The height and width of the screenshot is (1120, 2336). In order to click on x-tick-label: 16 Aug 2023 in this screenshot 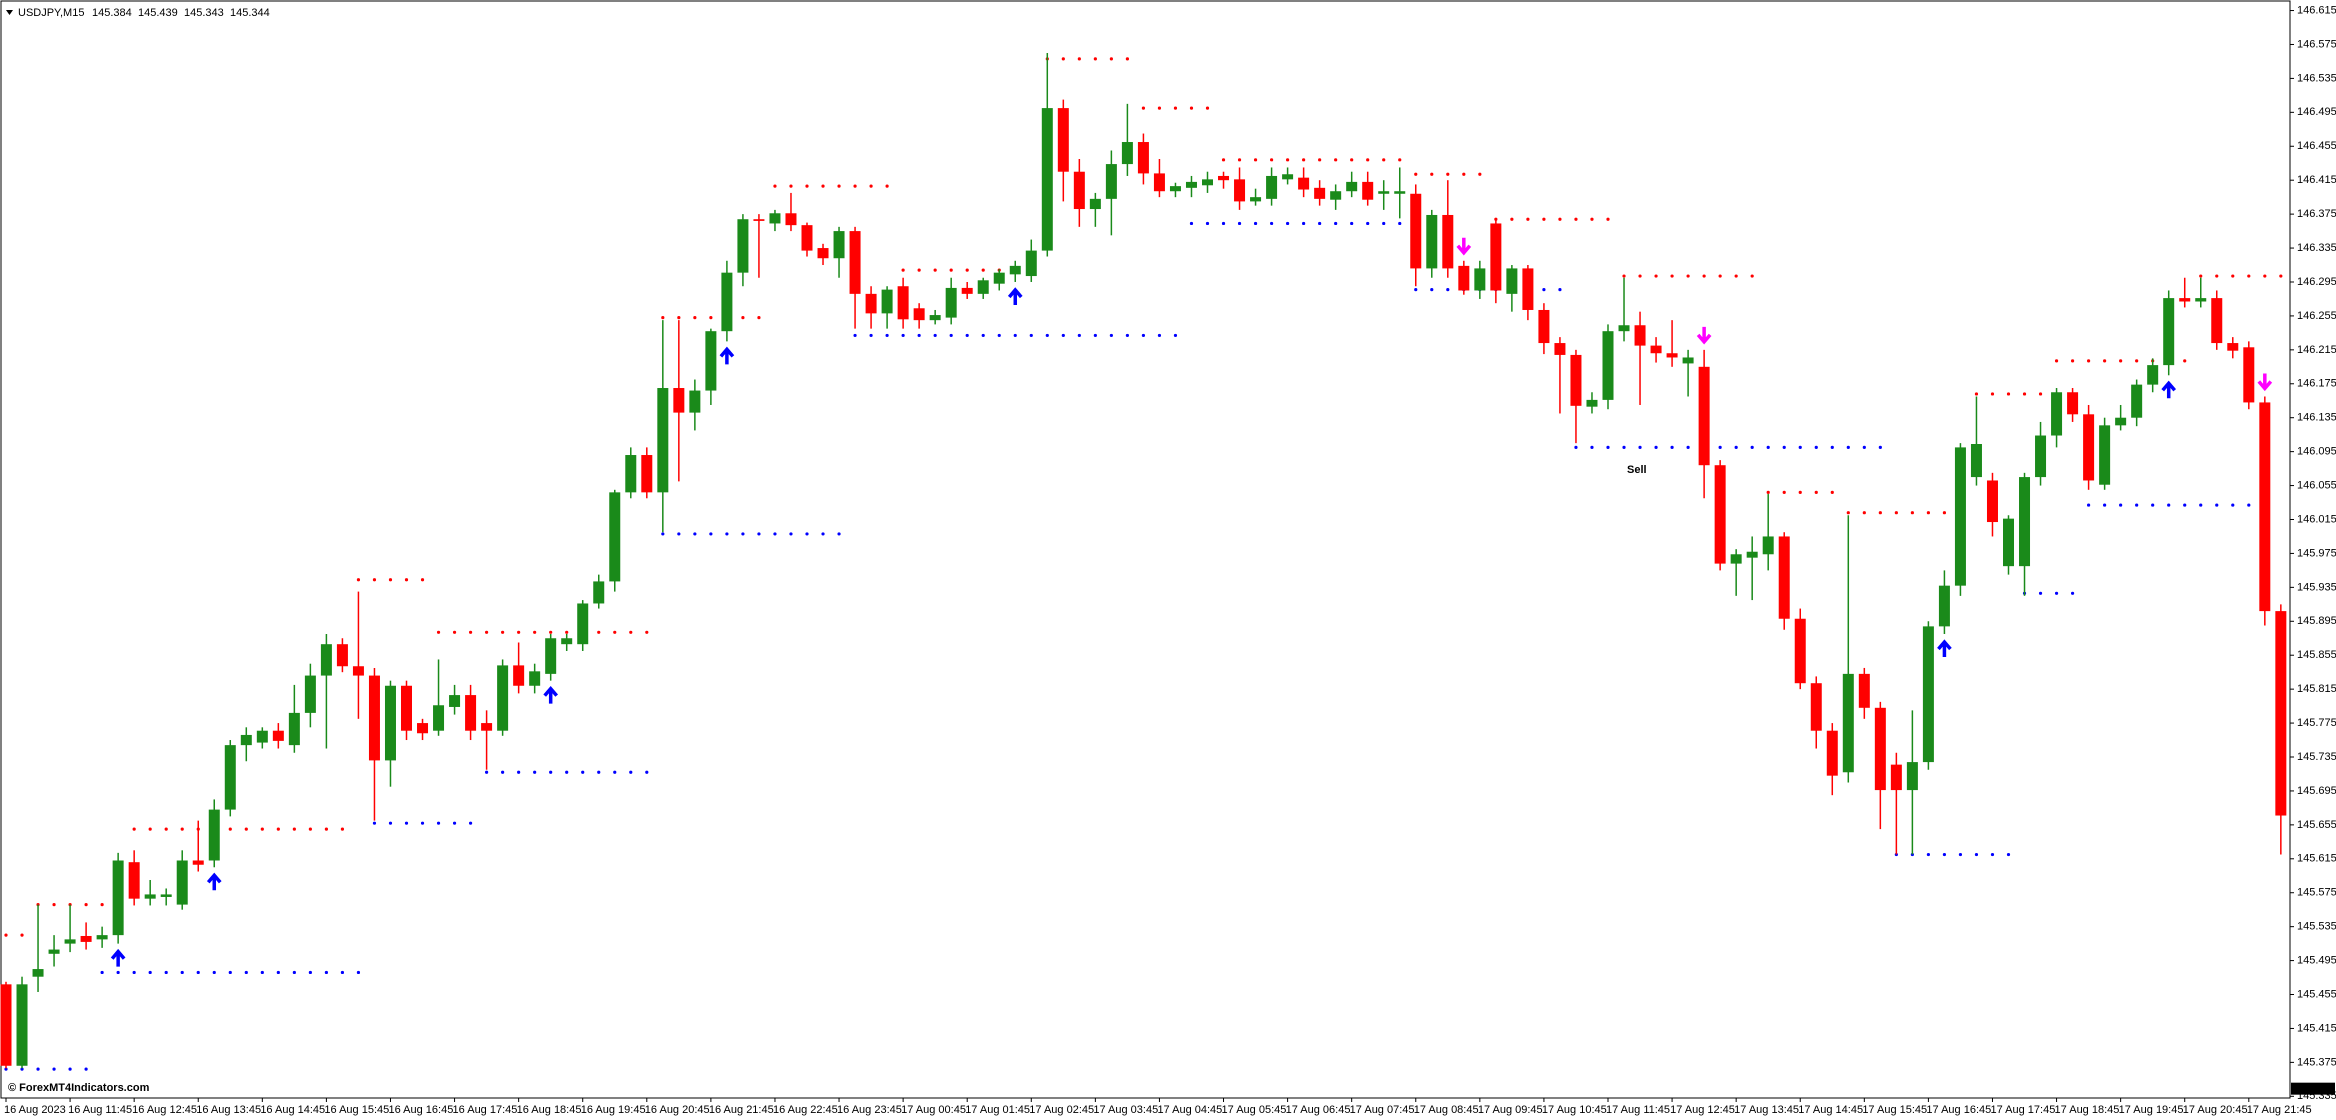, I will do `click(35, 1110)`.